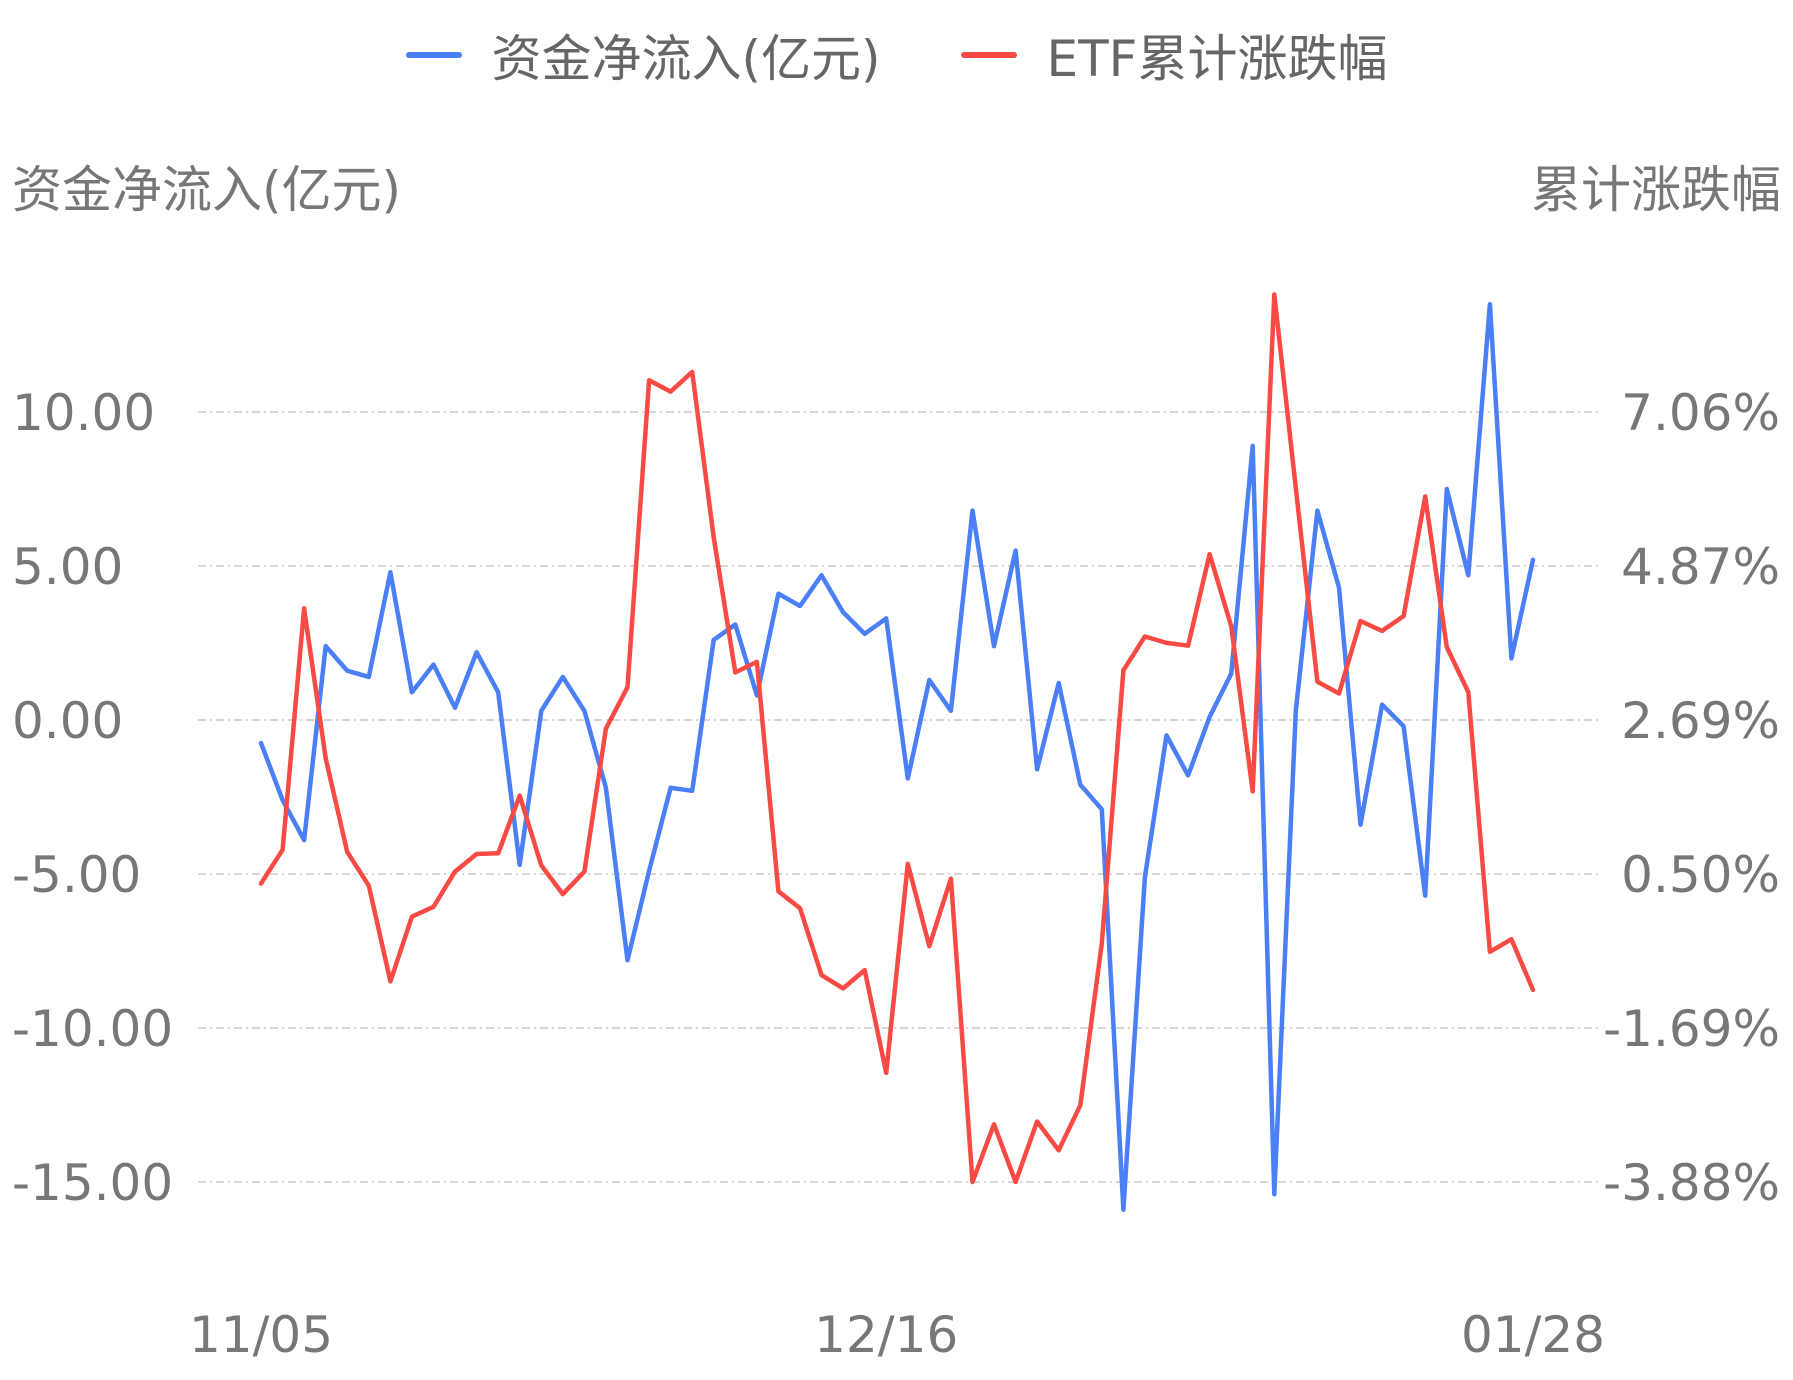 The width and height of the screenshot is (1793, 1380). Describe the element at coordinates (83, 413) in the screenshot. I see `left-axis-tick-label: 10.00` at that location.